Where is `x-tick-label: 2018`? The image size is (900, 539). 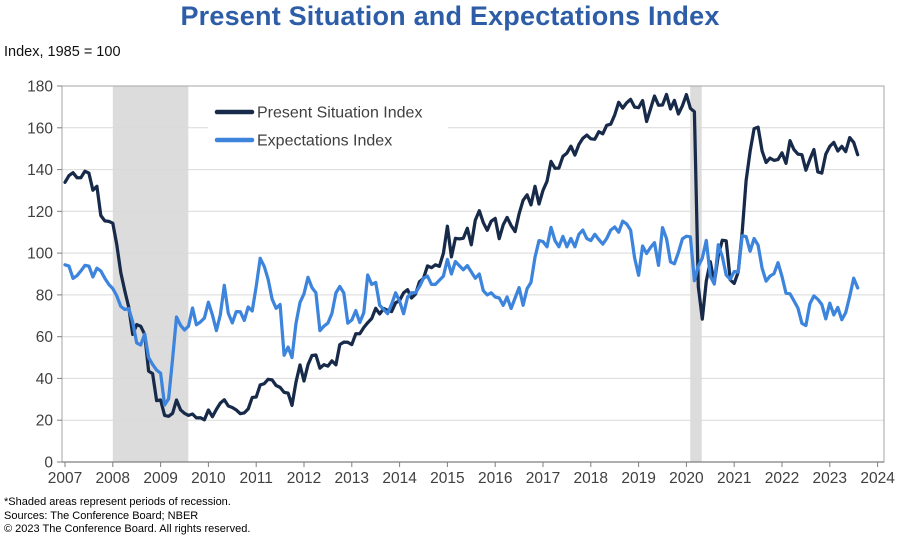
x-tick-label: 2018 is located at coordinates (591, 478).